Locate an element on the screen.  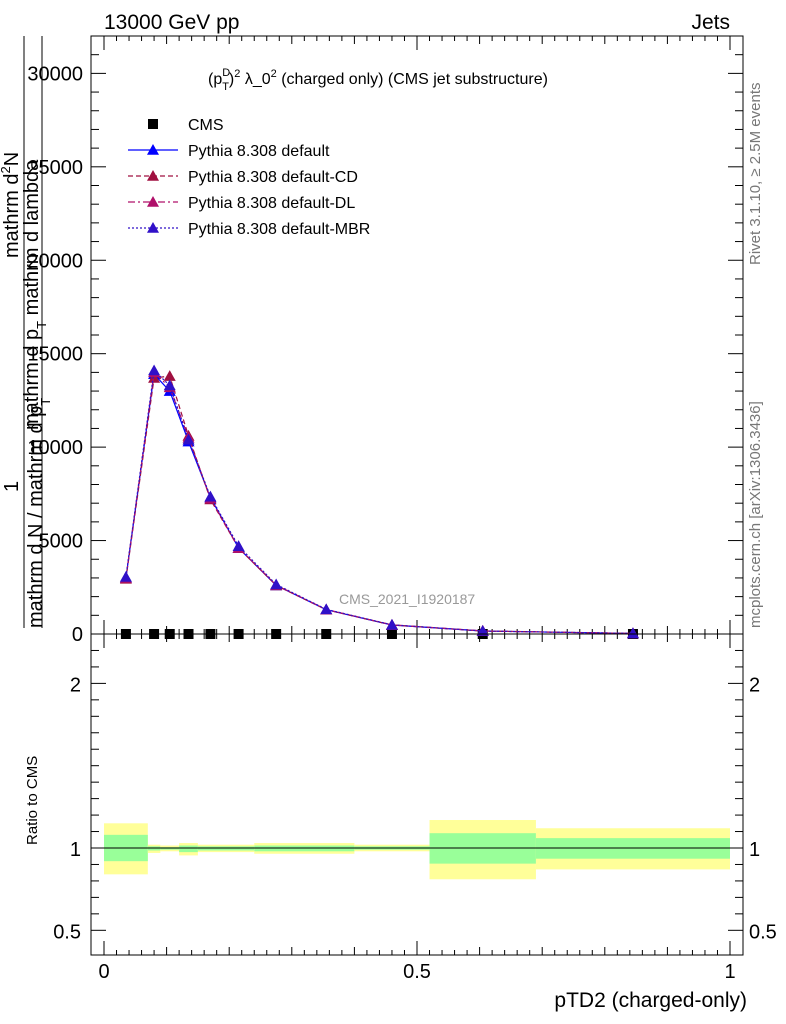
main-y-tick-label: 30000 is located at coordinates (55, 74).